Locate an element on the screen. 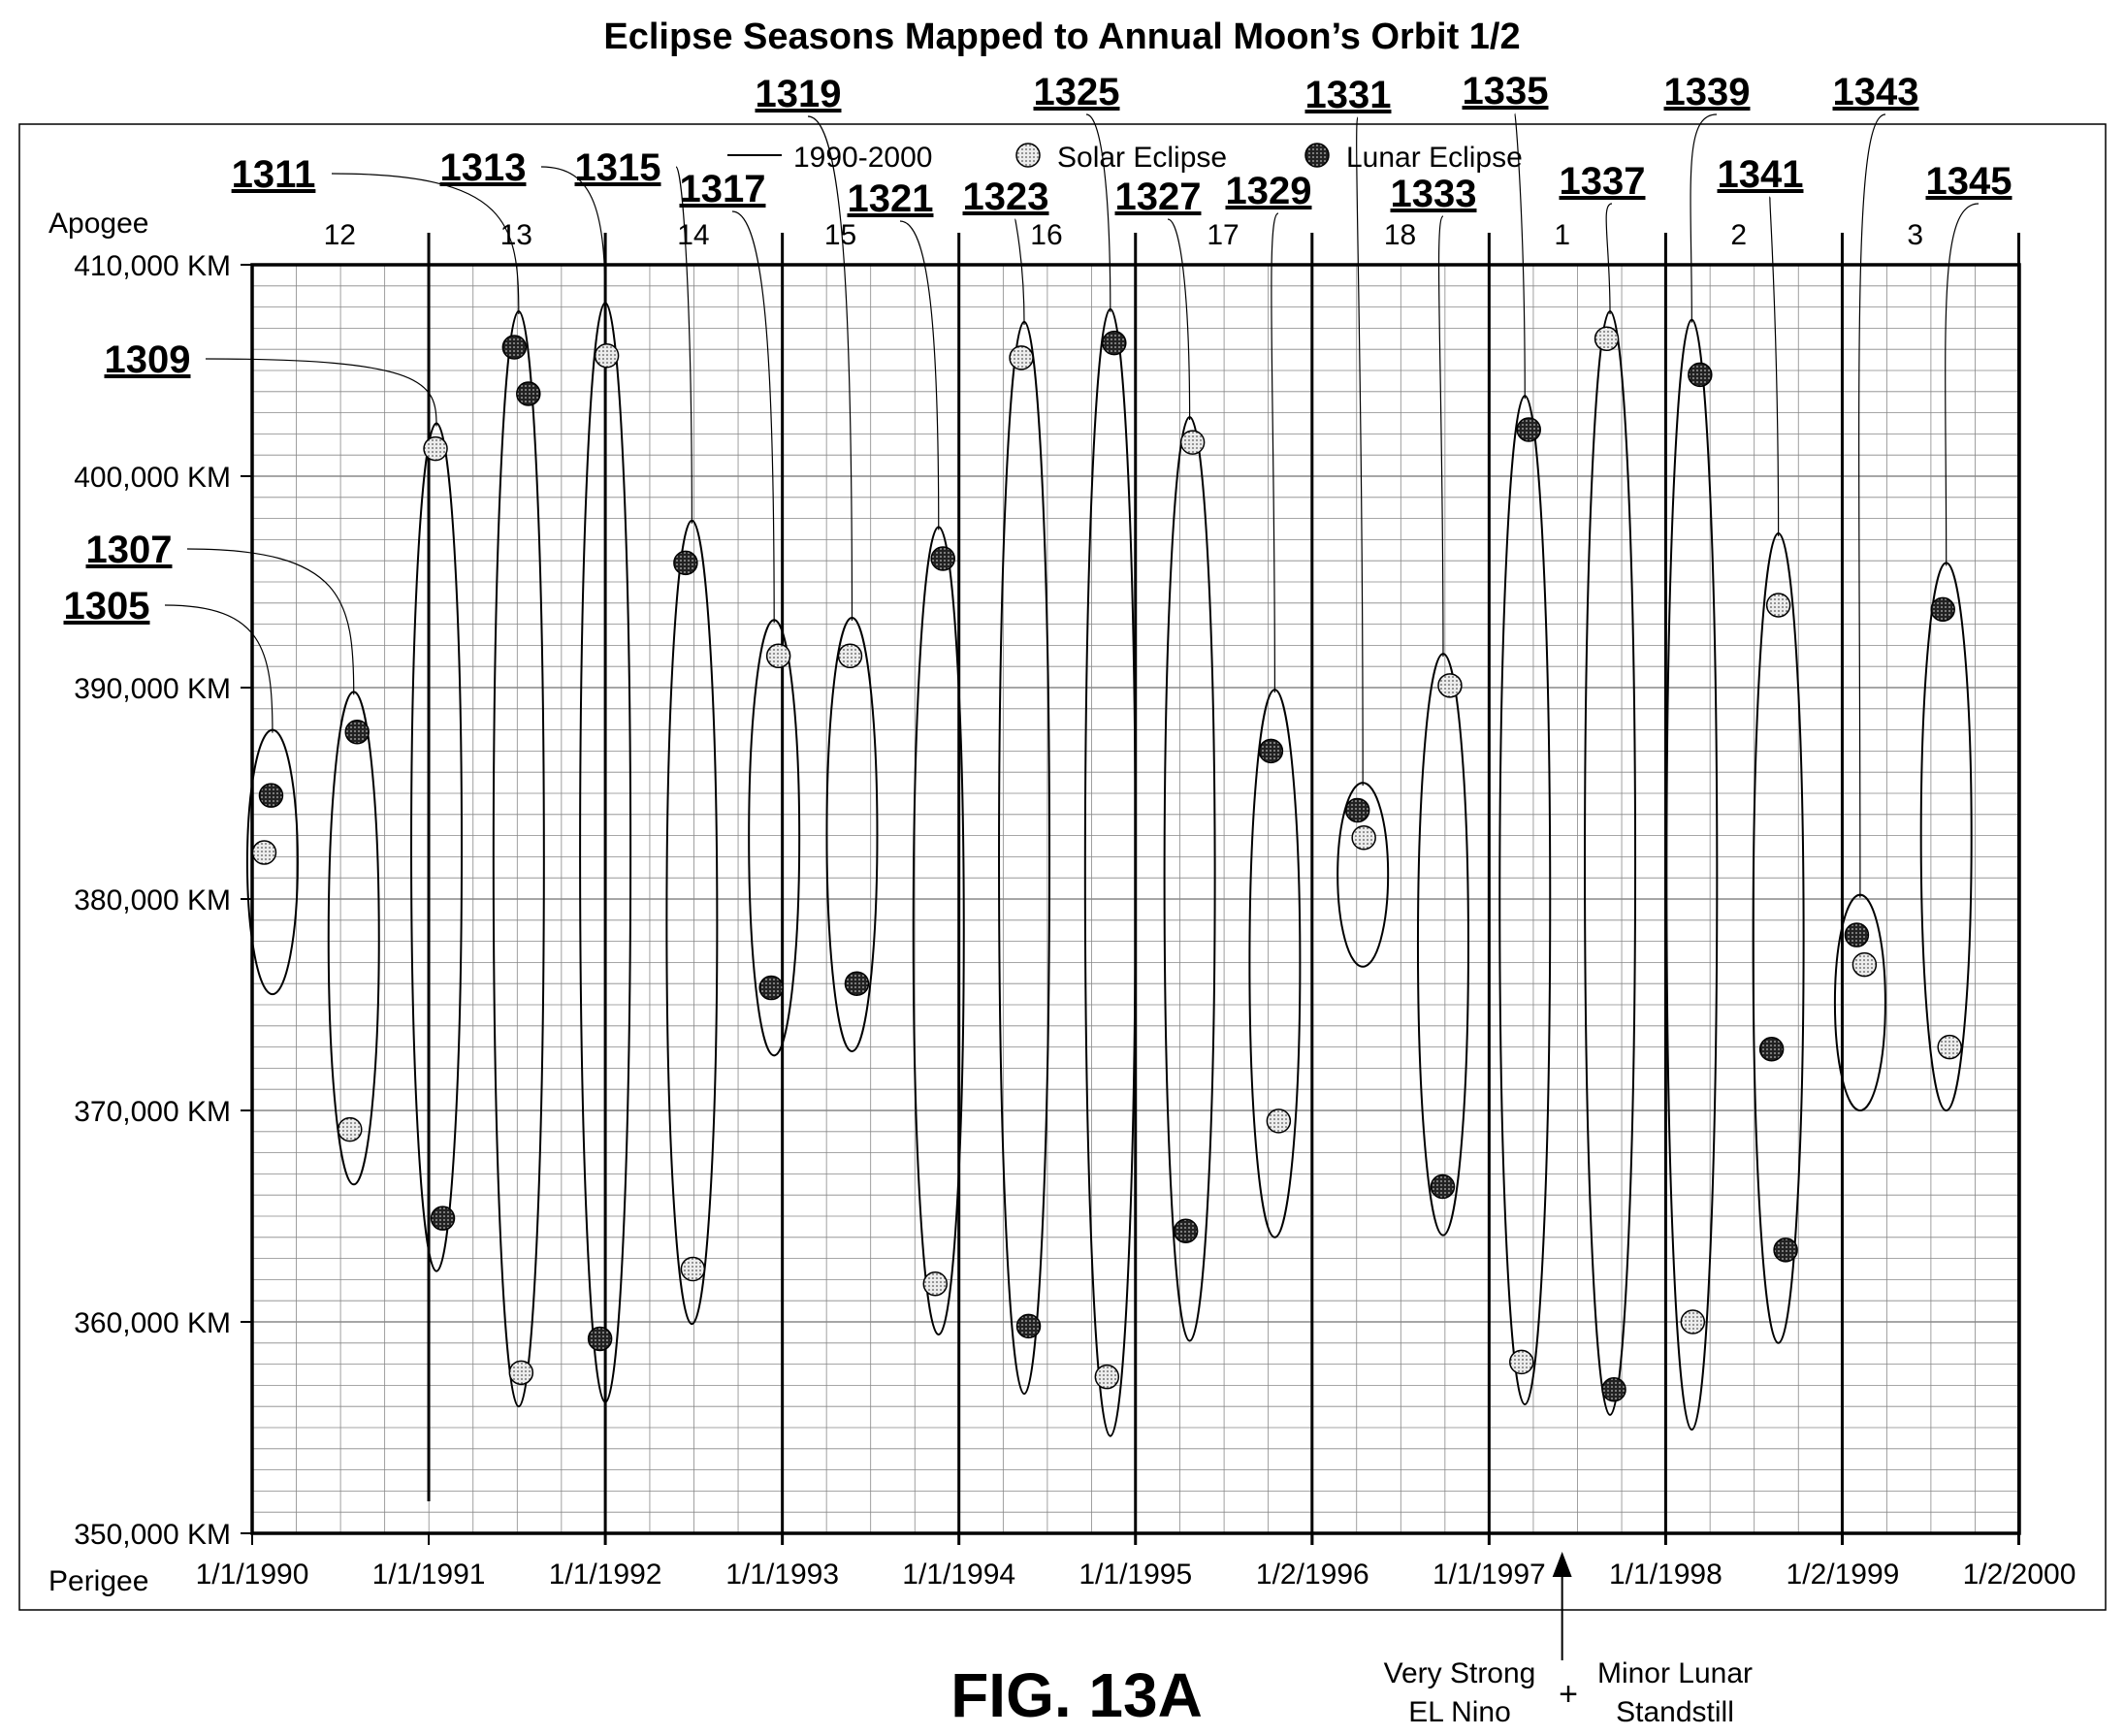  y-tick-label: 400,000 KM is located at coordinates (152, 478).